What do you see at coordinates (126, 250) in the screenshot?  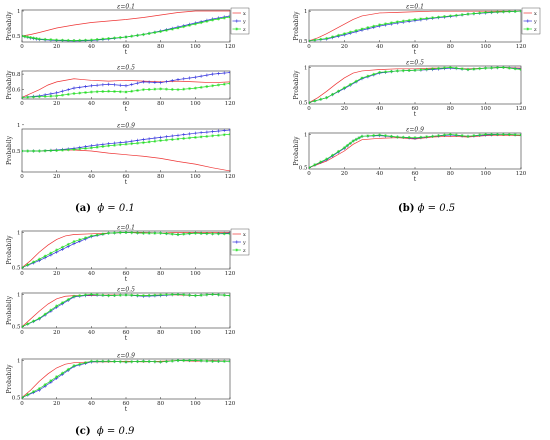 I see `axes-frame` at bounding box center [126, 250].